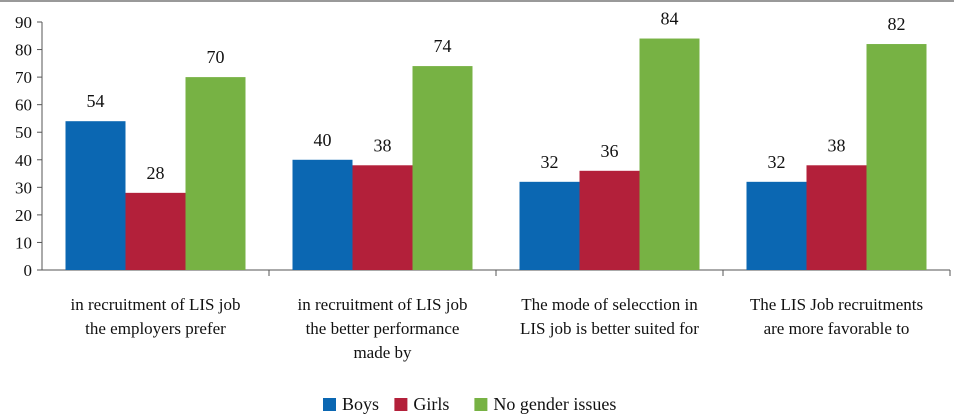 Image resolution: width=954 pixels, height=418 pixels. Describe the element at coordinates (610, 151) in the screenshot. I see `data-label-girls: 36` at that location.